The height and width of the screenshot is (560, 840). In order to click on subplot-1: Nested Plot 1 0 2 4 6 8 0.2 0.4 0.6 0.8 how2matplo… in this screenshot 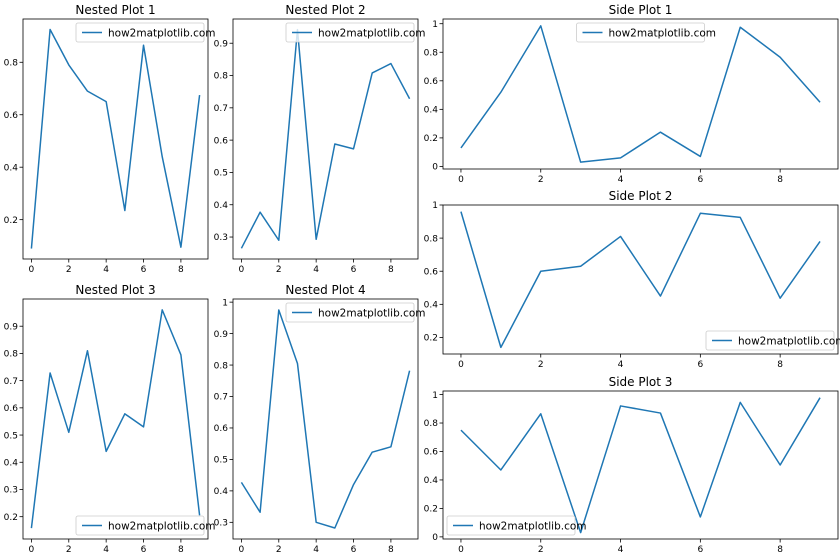, I will do `click(110, 139)`.